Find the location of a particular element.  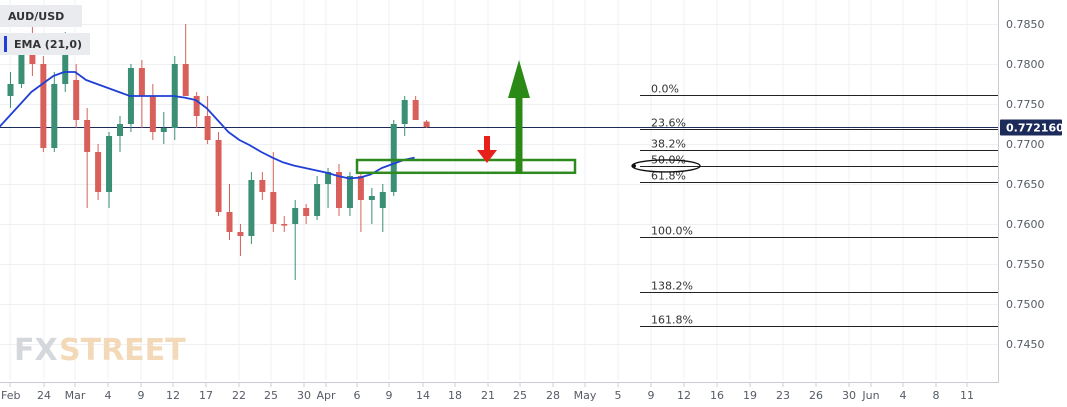

support-zone is located at coordinates (466, 166).